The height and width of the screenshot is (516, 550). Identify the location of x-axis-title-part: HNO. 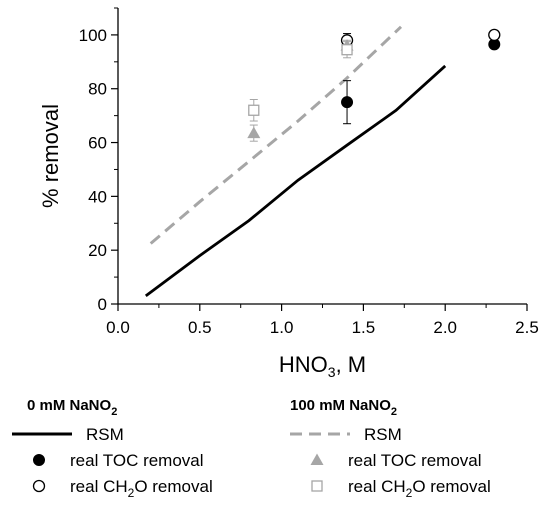
(303, 364).